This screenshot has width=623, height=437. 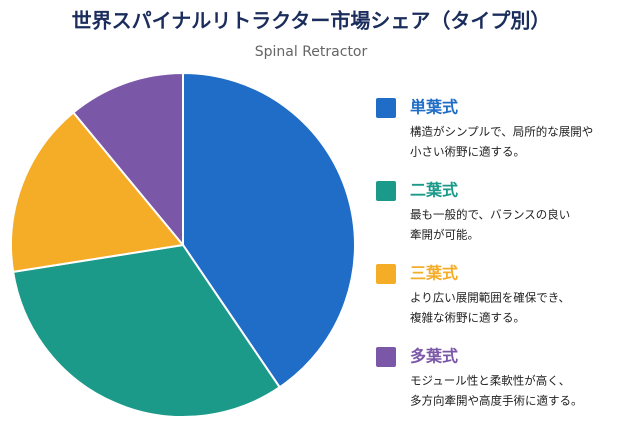 What do you see at coordinates (467, 318) in the screenshot?
I see `legend-description: 複雑な術野に適する。` at bounding box center [467, 318].